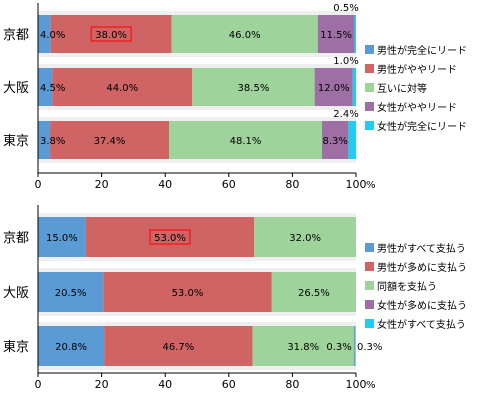  I want to click on legend-label: 互いに対等, so click(402, 88).